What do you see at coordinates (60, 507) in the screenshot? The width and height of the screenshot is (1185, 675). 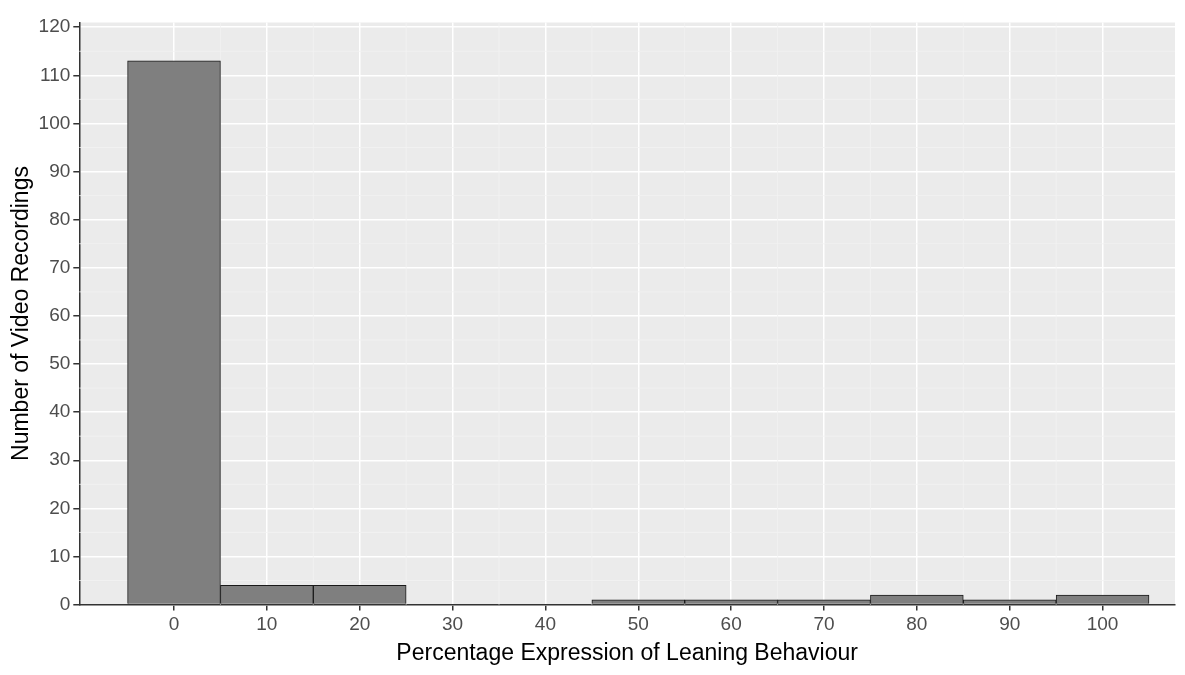 I see `y-tick-label: 20` at bounding box center [60, 507].